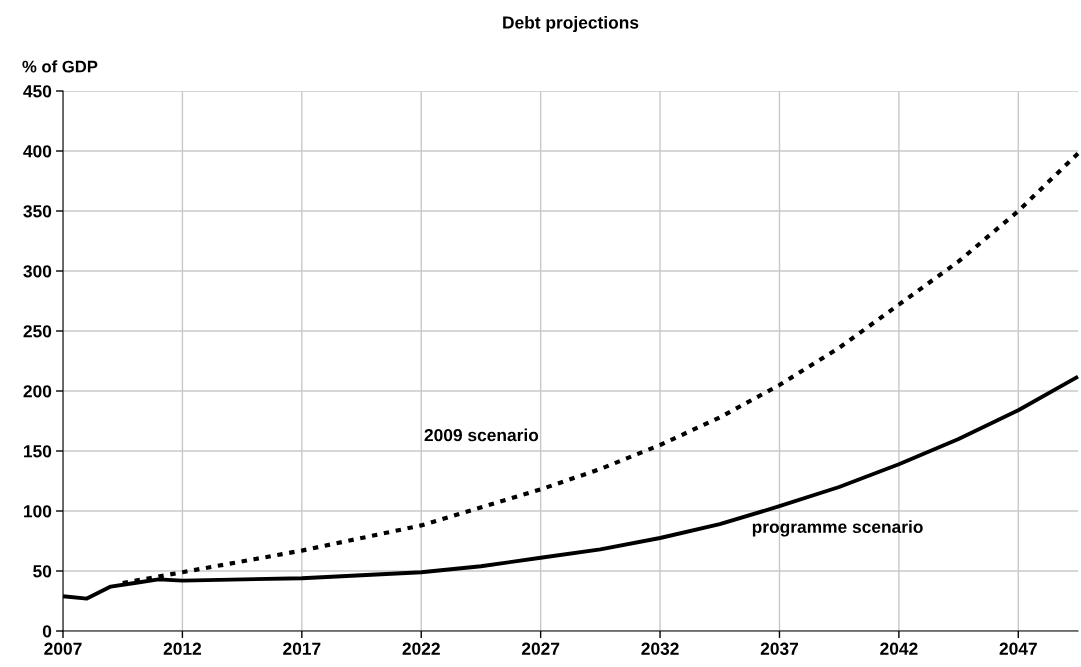  I want to click on y-tick-label: 100, so click(38, 511).